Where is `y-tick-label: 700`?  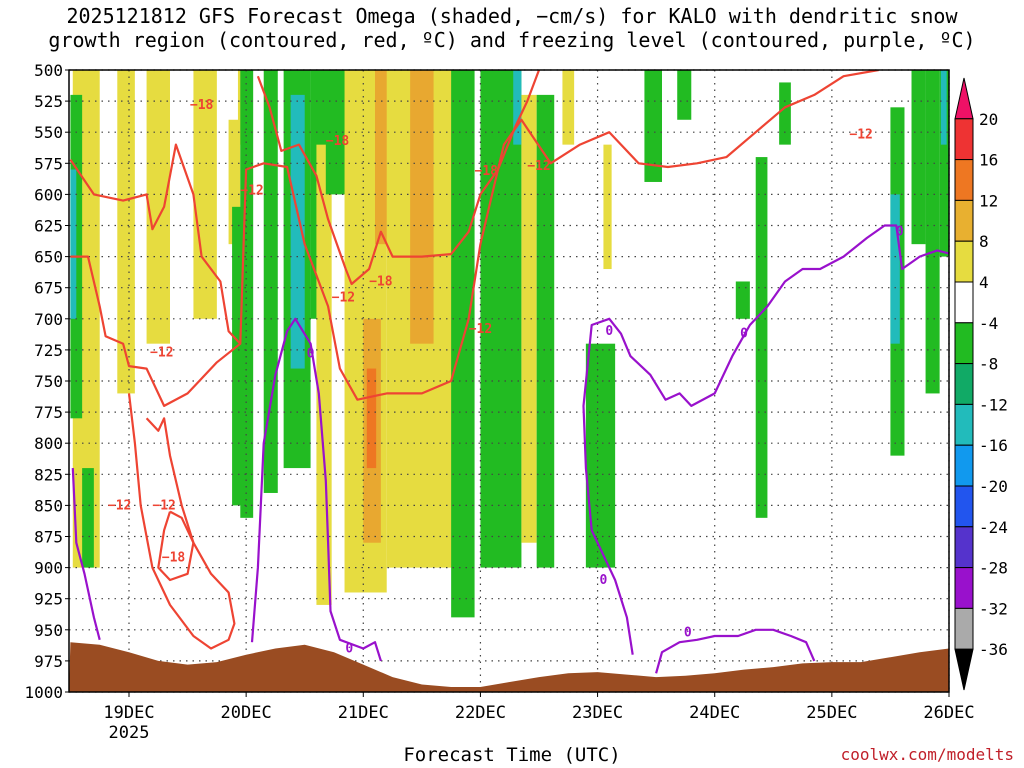
y-tick-label: 700 is located at coordinates (48, 319).